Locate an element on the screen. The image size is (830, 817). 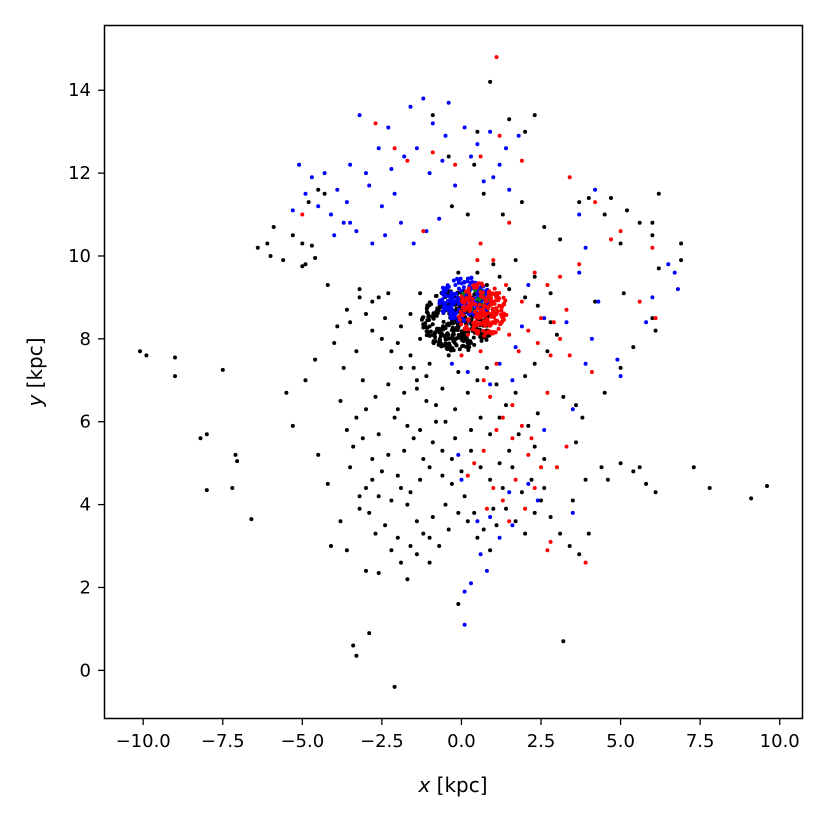
y-axis-label: y [kpc] is located at coordinates (35, 372).